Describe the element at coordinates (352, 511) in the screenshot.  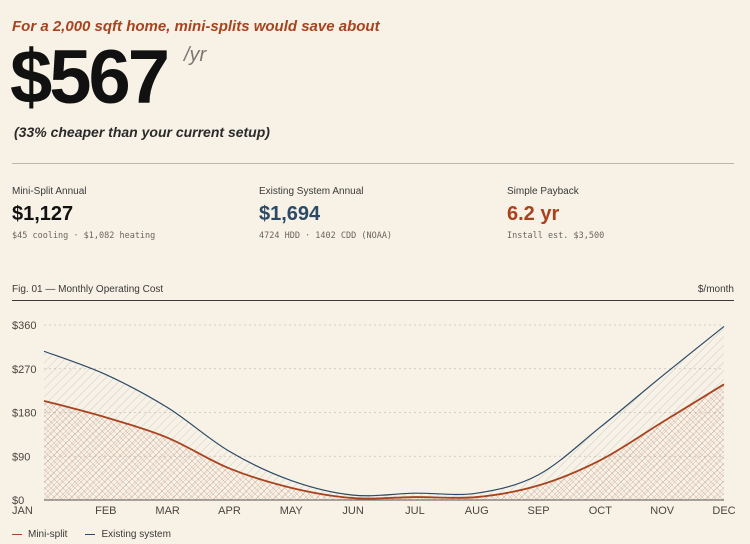
I see `x-tick-label: JUN` at that location.